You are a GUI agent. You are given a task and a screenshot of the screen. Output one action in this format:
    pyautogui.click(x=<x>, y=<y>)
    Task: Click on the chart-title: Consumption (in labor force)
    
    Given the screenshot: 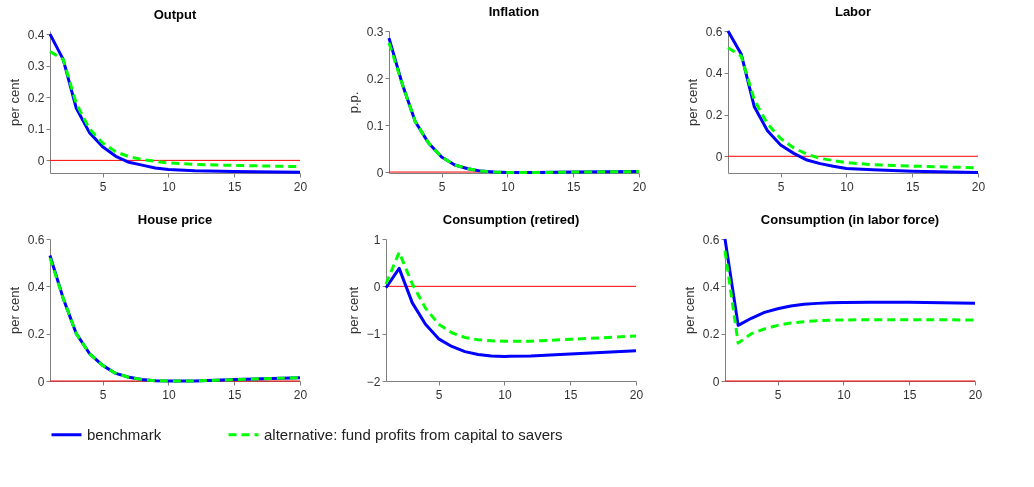 What is the action you would take?
    pyautogui.click(x=850, y=219)
    